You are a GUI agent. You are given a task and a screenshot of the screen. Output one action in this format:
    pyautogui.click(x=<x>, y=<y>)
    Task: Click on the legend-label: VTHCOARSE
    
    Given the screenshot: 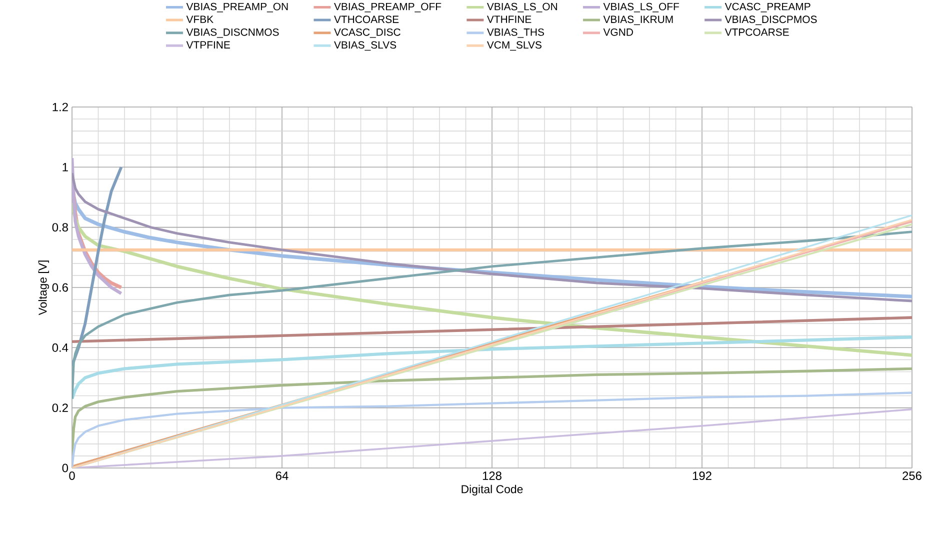 What is the action you would take?
    pyautogui.click(x=366, y=20)
    